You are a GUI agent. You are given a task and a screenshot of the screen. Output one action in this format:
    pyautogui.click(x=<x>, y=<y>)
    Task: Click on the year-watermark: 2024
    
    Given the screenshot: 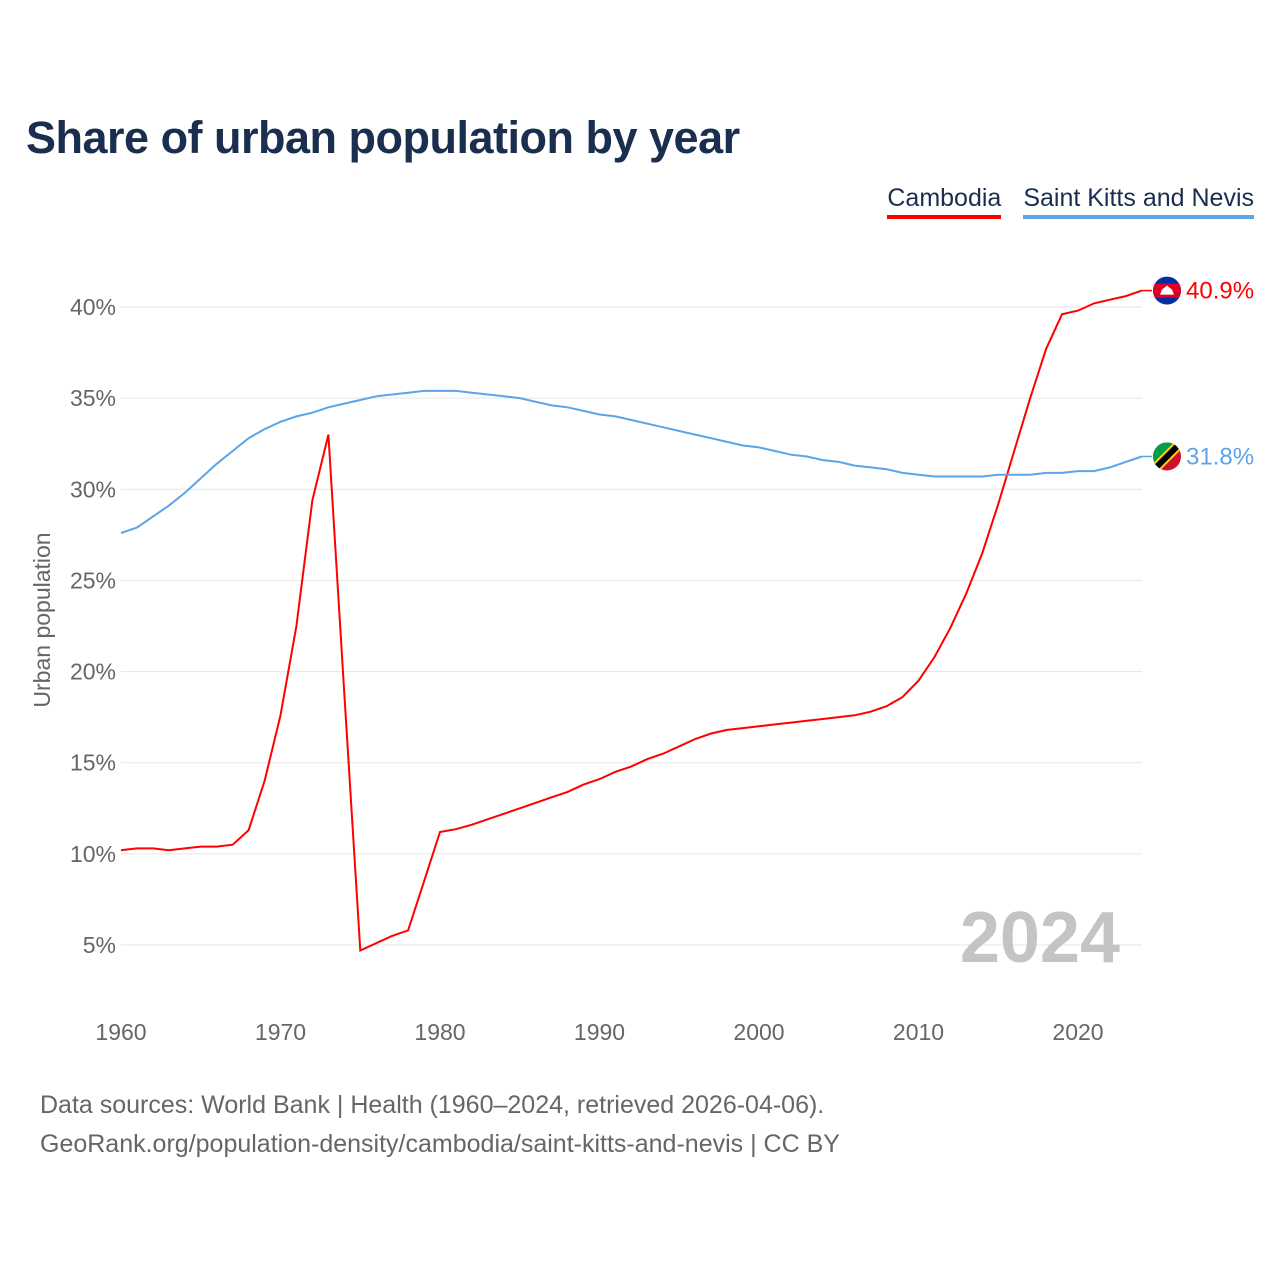 What is the action you would take?
    pyautogui.click(x=1040, y=938)
    